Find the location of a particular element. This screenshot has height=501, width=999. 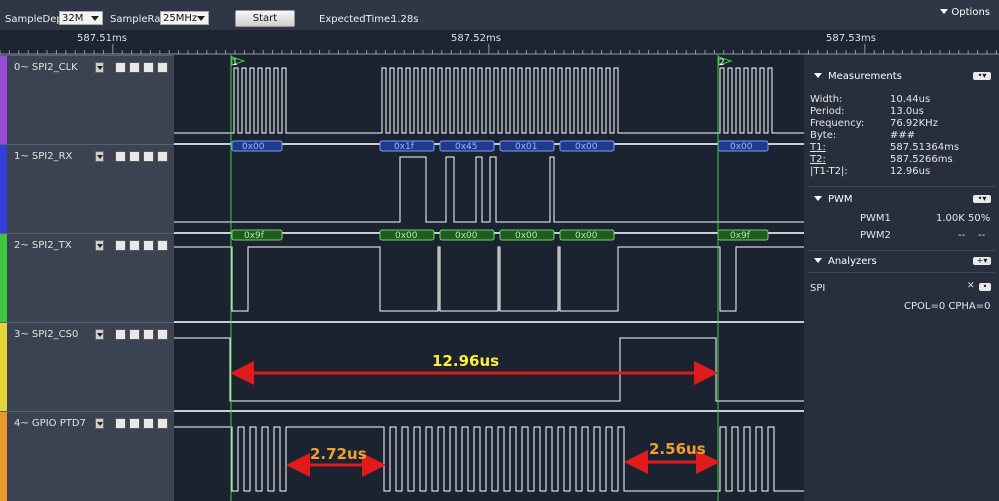

pwm-name: PWM1 is located at coordinates (875, 218).